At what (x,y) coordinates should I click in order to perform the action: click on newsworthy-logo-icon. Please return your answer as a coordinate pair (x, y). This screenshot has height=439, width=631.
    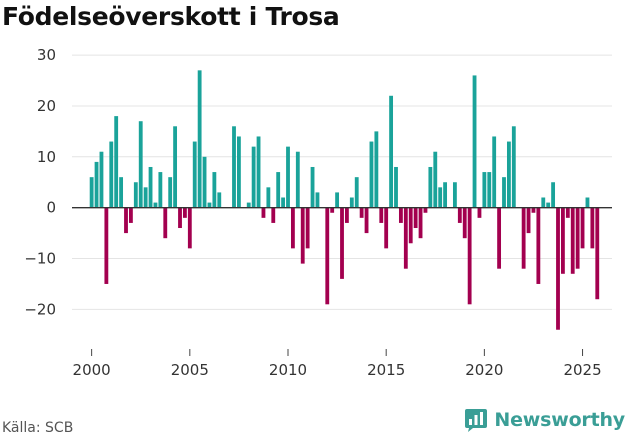
    Looking at the image, I should click on (476, 420).